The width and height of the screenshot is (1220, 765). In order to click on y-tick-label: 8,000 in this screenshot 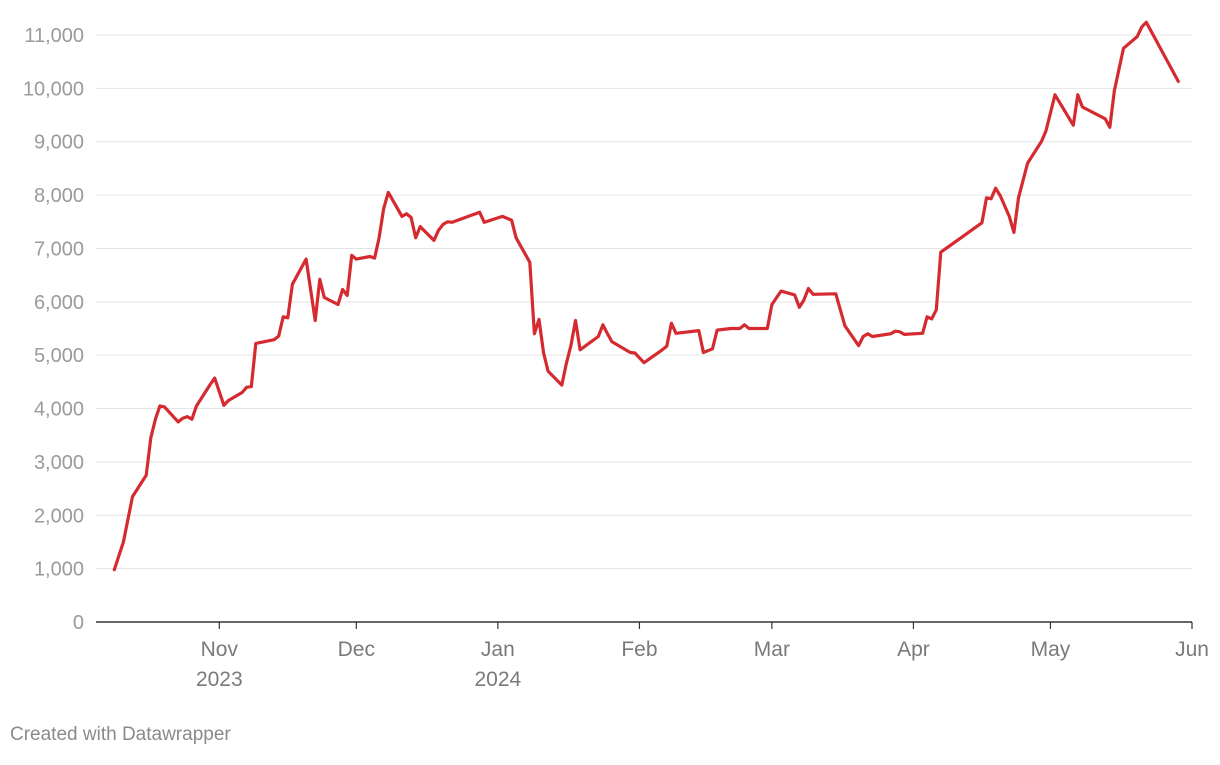, I will do `click(59, 196)`.